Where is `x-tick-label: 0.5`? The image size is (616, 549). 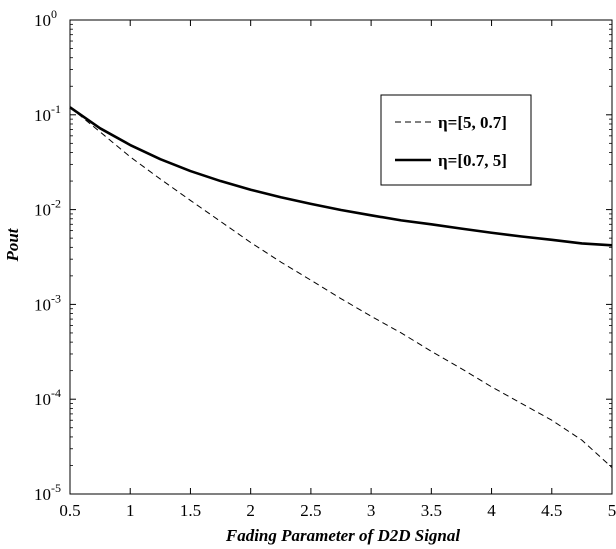 x-tick-label: 0.5 is located at coordinates (69, 510).